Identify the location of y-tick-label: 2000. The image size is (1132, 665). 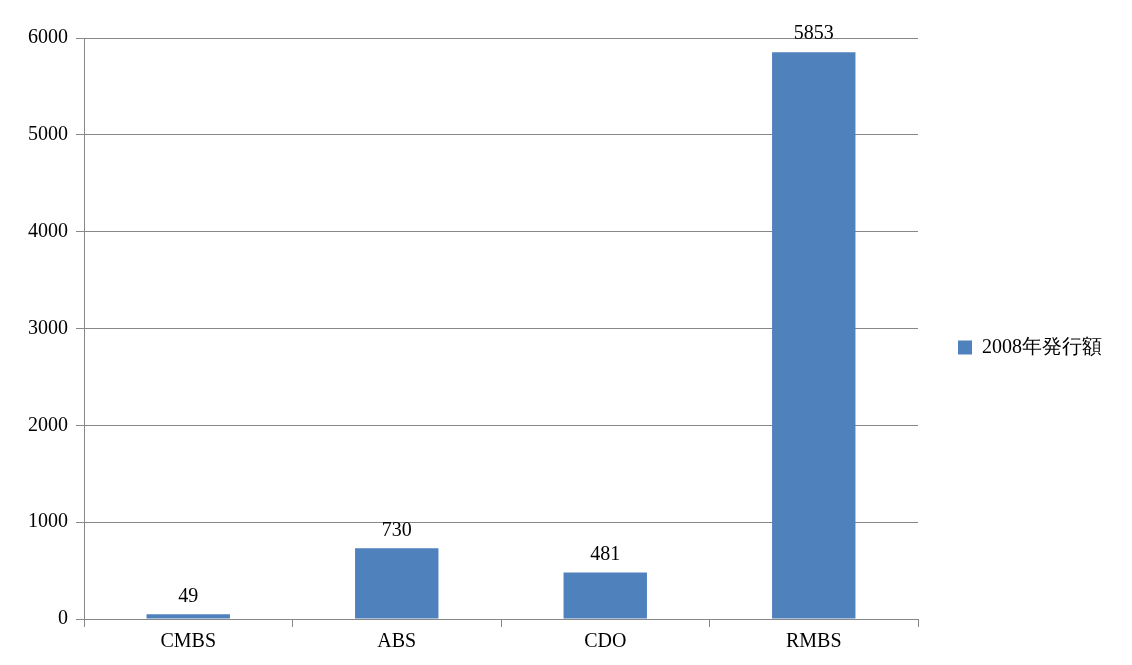
(48, 423).